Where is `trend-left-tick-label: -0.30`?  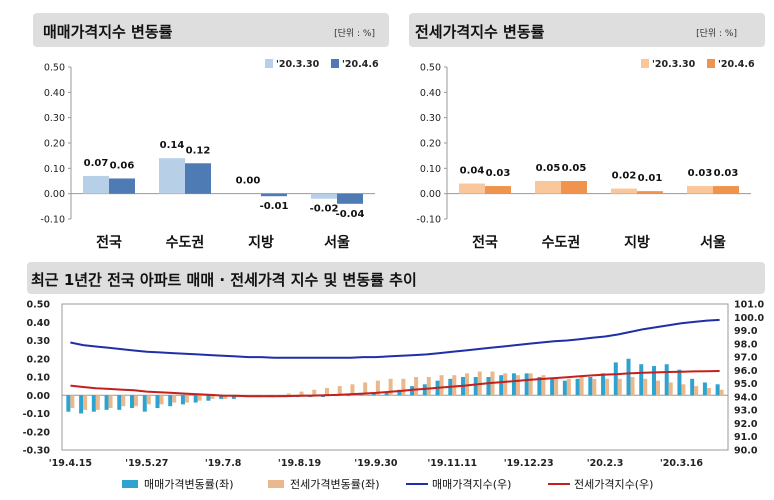
trend-left-tick-label: -0.30 is located at coordinates (37, 451).